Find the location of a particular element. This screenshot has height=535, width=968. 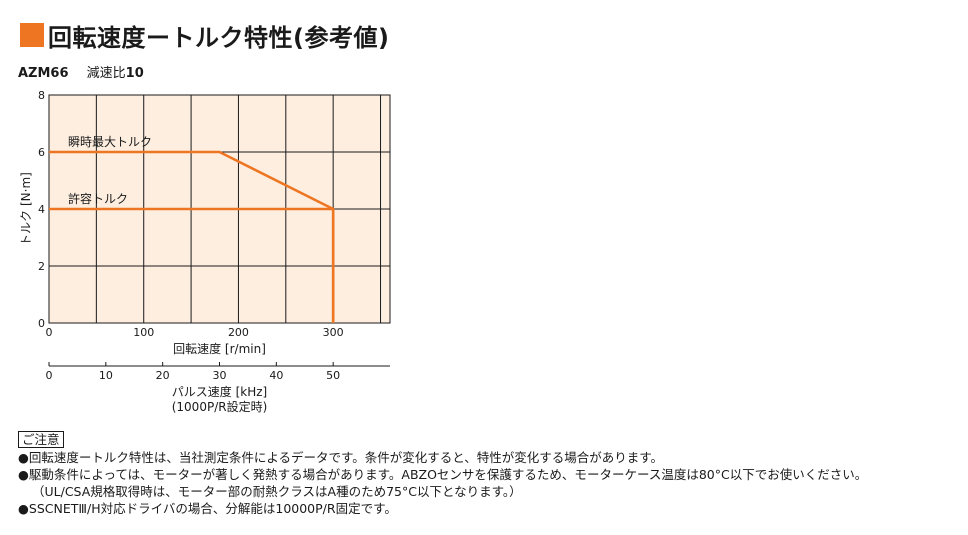

title-text: 回転速度ートルク特性(参考値) is located at coordinates (219, 37).